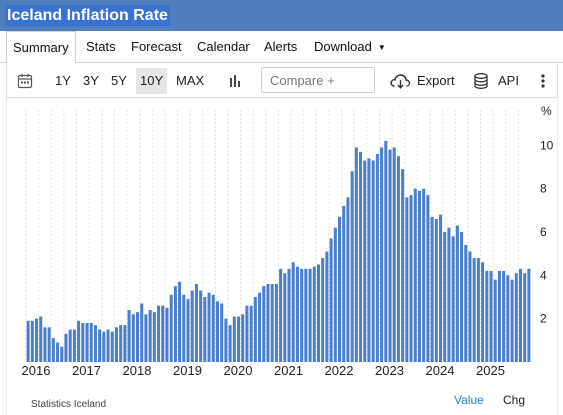  Describe the element at coordinates (281, 46) in the screenshot. I see `tab-alerts: Alerts` at that location.